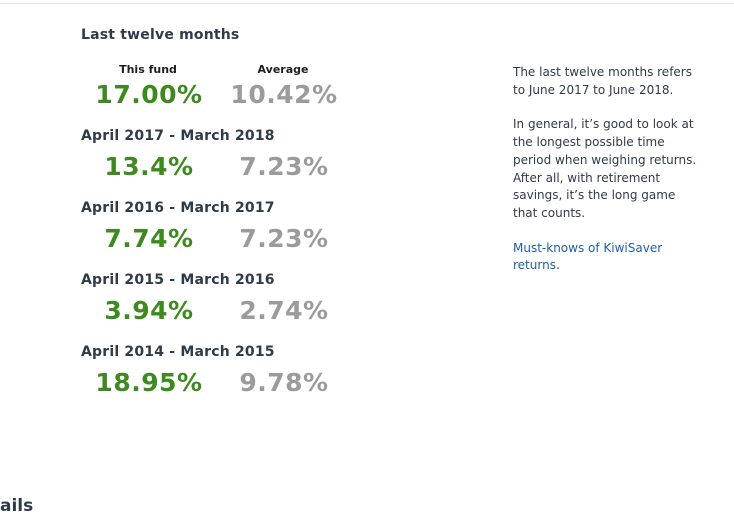 This screenshot has height=521, width=734. I want to click on period-block: April 2014 - March 2015 18.95% 9.78%, so click(271, 372).